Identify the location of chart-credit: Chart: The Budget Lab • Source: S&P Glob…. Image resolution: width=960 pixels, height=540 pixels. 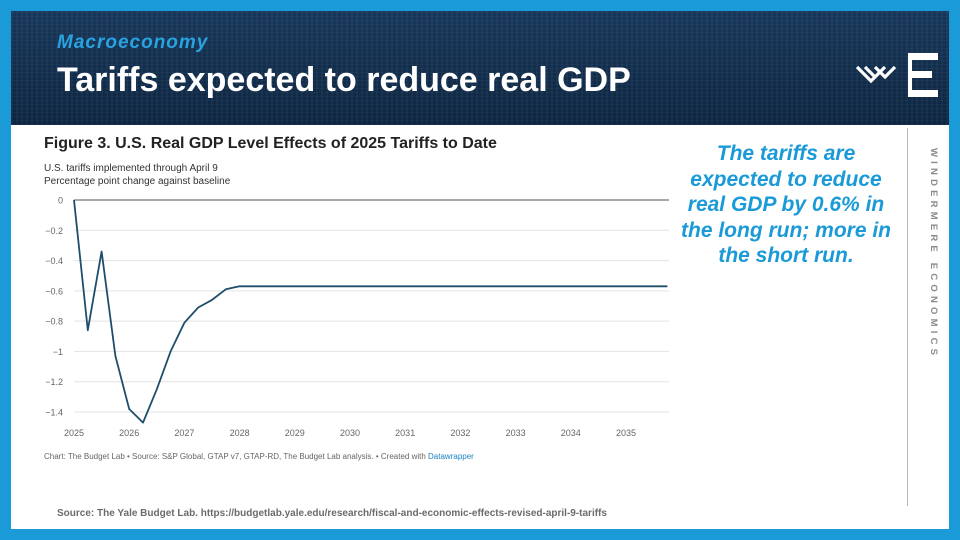
(259, 456).